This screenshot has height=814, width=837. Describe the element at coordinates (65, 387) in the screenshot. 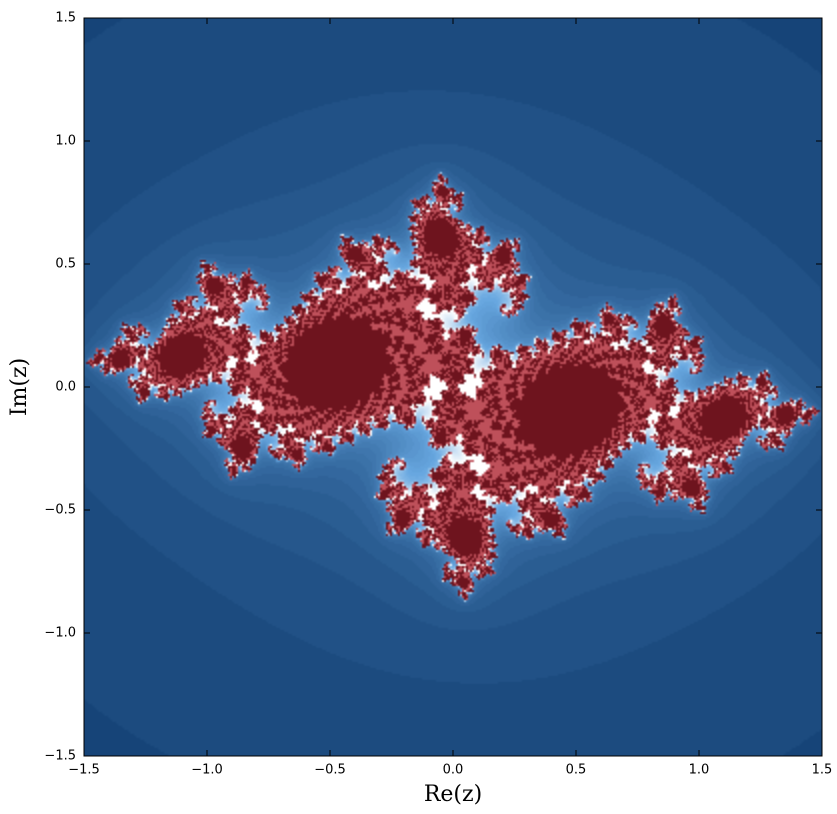

I see `y-tick-label: 0.0` at that location.